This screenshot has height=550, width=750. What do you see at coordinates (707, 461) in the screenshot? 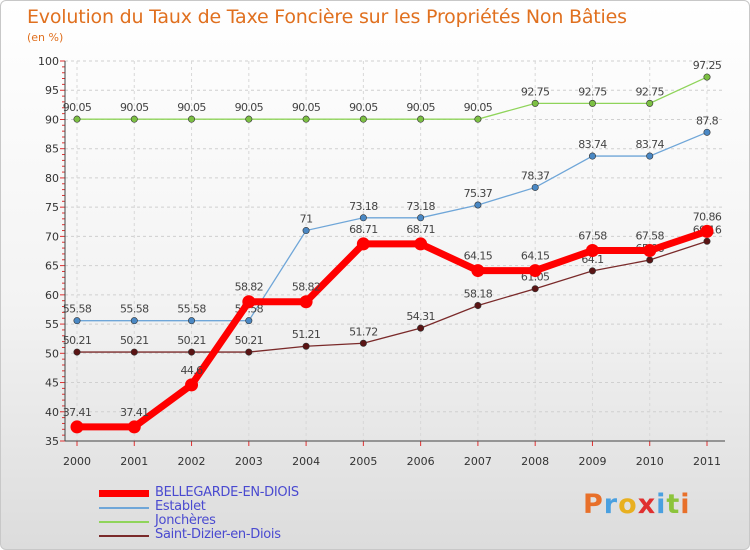
I see `x-tick-label: 2011` at bounding box center [707, 461].